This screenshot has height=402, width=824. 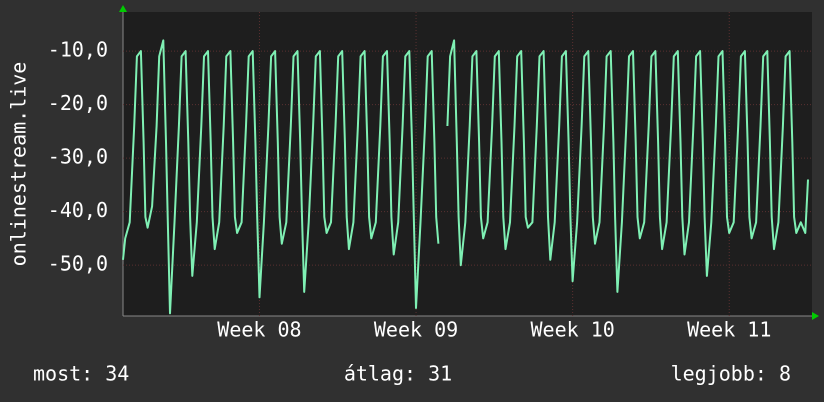 What do you see at coordinates (416, 330) in the screenshot?
I see `x-tick-label: Week 09` at bounding box center [416, 330].